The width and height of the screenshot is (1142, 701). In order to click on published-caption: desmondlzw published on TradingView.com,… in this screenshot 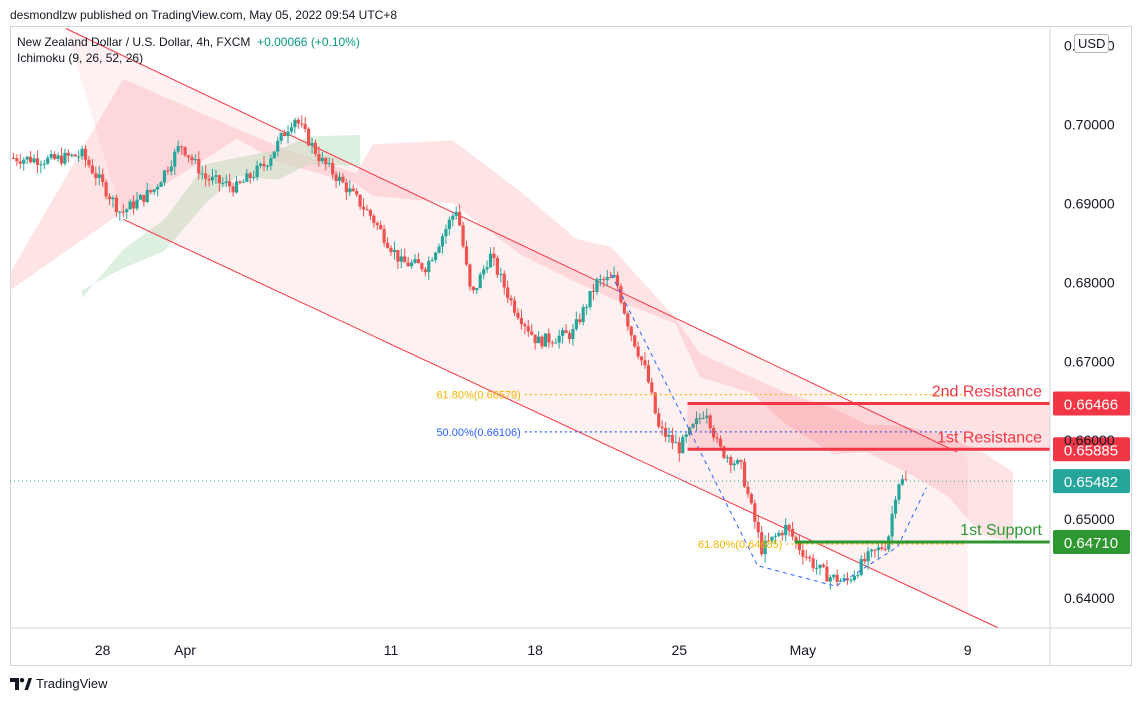, I will do `click(204, 15)`.